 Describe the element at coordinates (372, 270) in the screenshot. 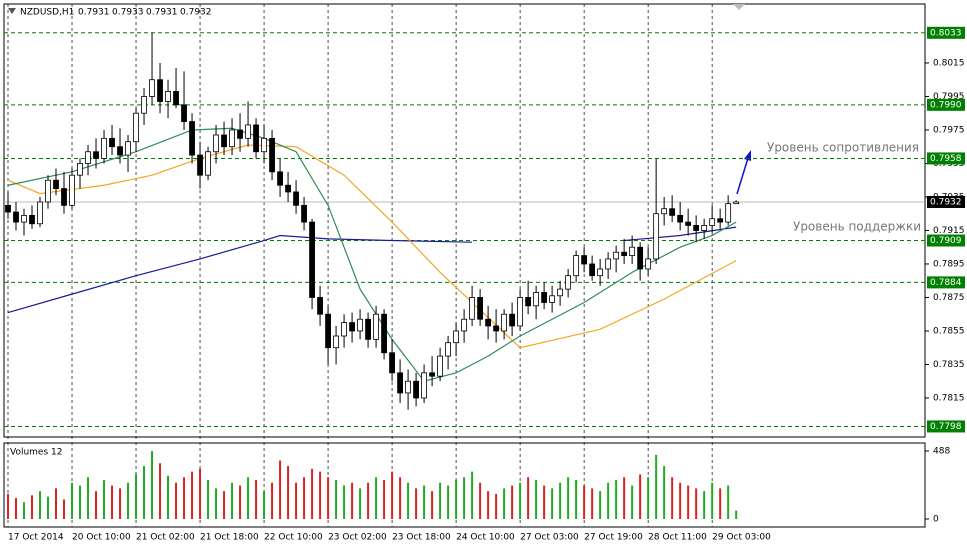

I see `moving-average` at that location.